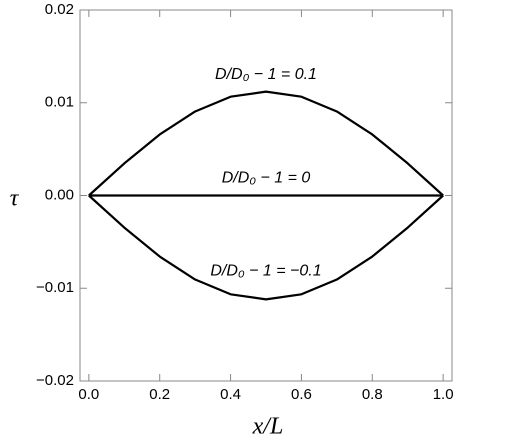 The height and width of the screenshot is (448, 507). I want to click on x-tick-label: 0.2, so click(159, 394).